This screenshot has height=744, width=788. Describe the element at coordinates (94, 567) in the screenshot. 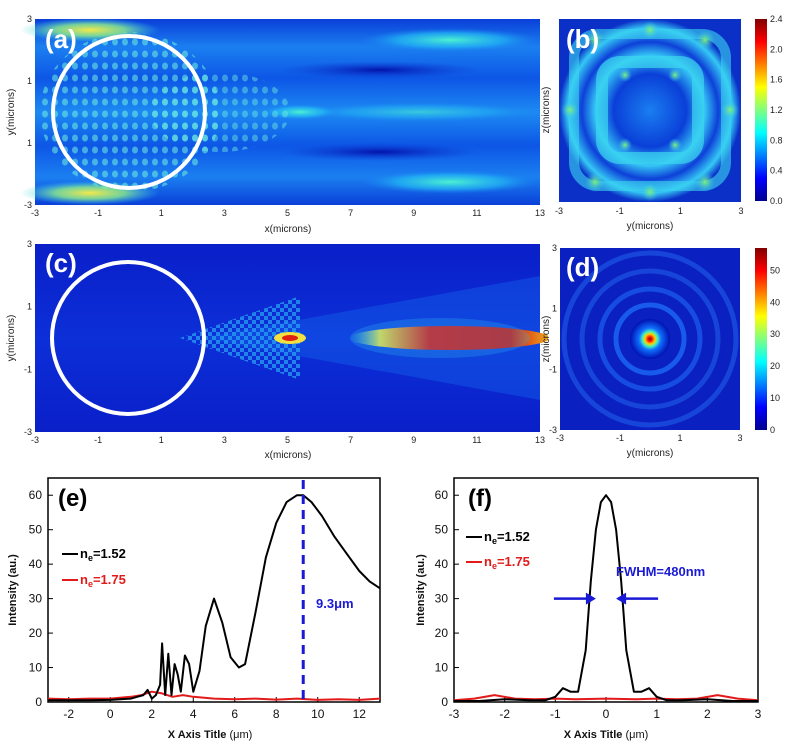

I see `legend-e: ne=1.52 ne=1.75` at that location.